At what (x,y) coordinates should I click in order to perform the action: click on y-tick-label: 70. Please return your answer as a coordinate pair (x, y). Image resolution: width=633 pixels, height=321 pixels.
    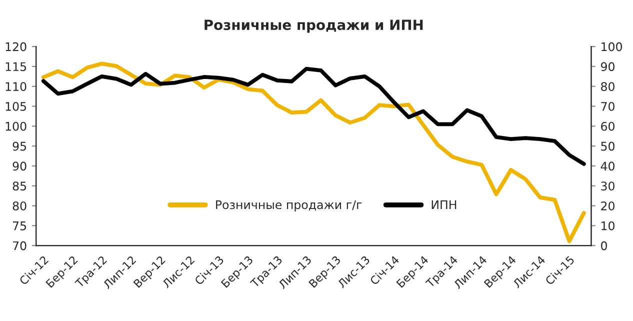
    Looking at the image, I should click on (19, 245).